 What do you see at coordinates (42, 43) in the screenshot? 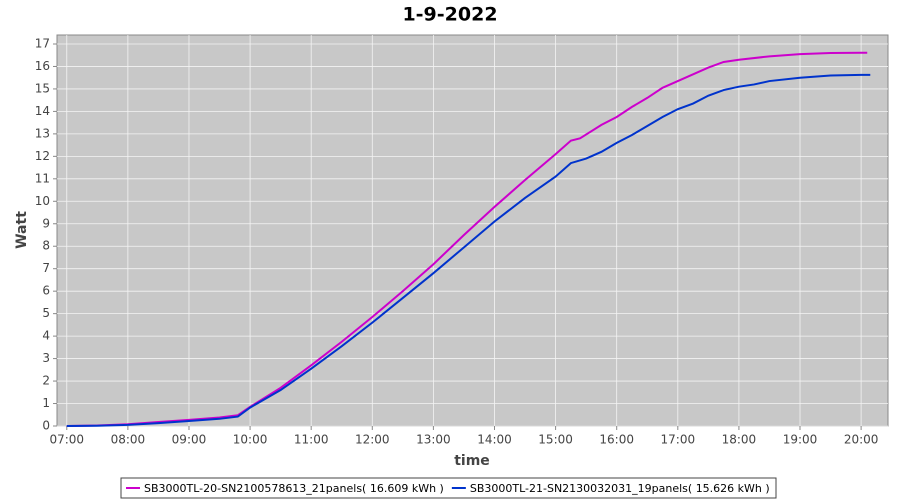
I see `y-tick-label: 17` at bounding box center [42, 43].